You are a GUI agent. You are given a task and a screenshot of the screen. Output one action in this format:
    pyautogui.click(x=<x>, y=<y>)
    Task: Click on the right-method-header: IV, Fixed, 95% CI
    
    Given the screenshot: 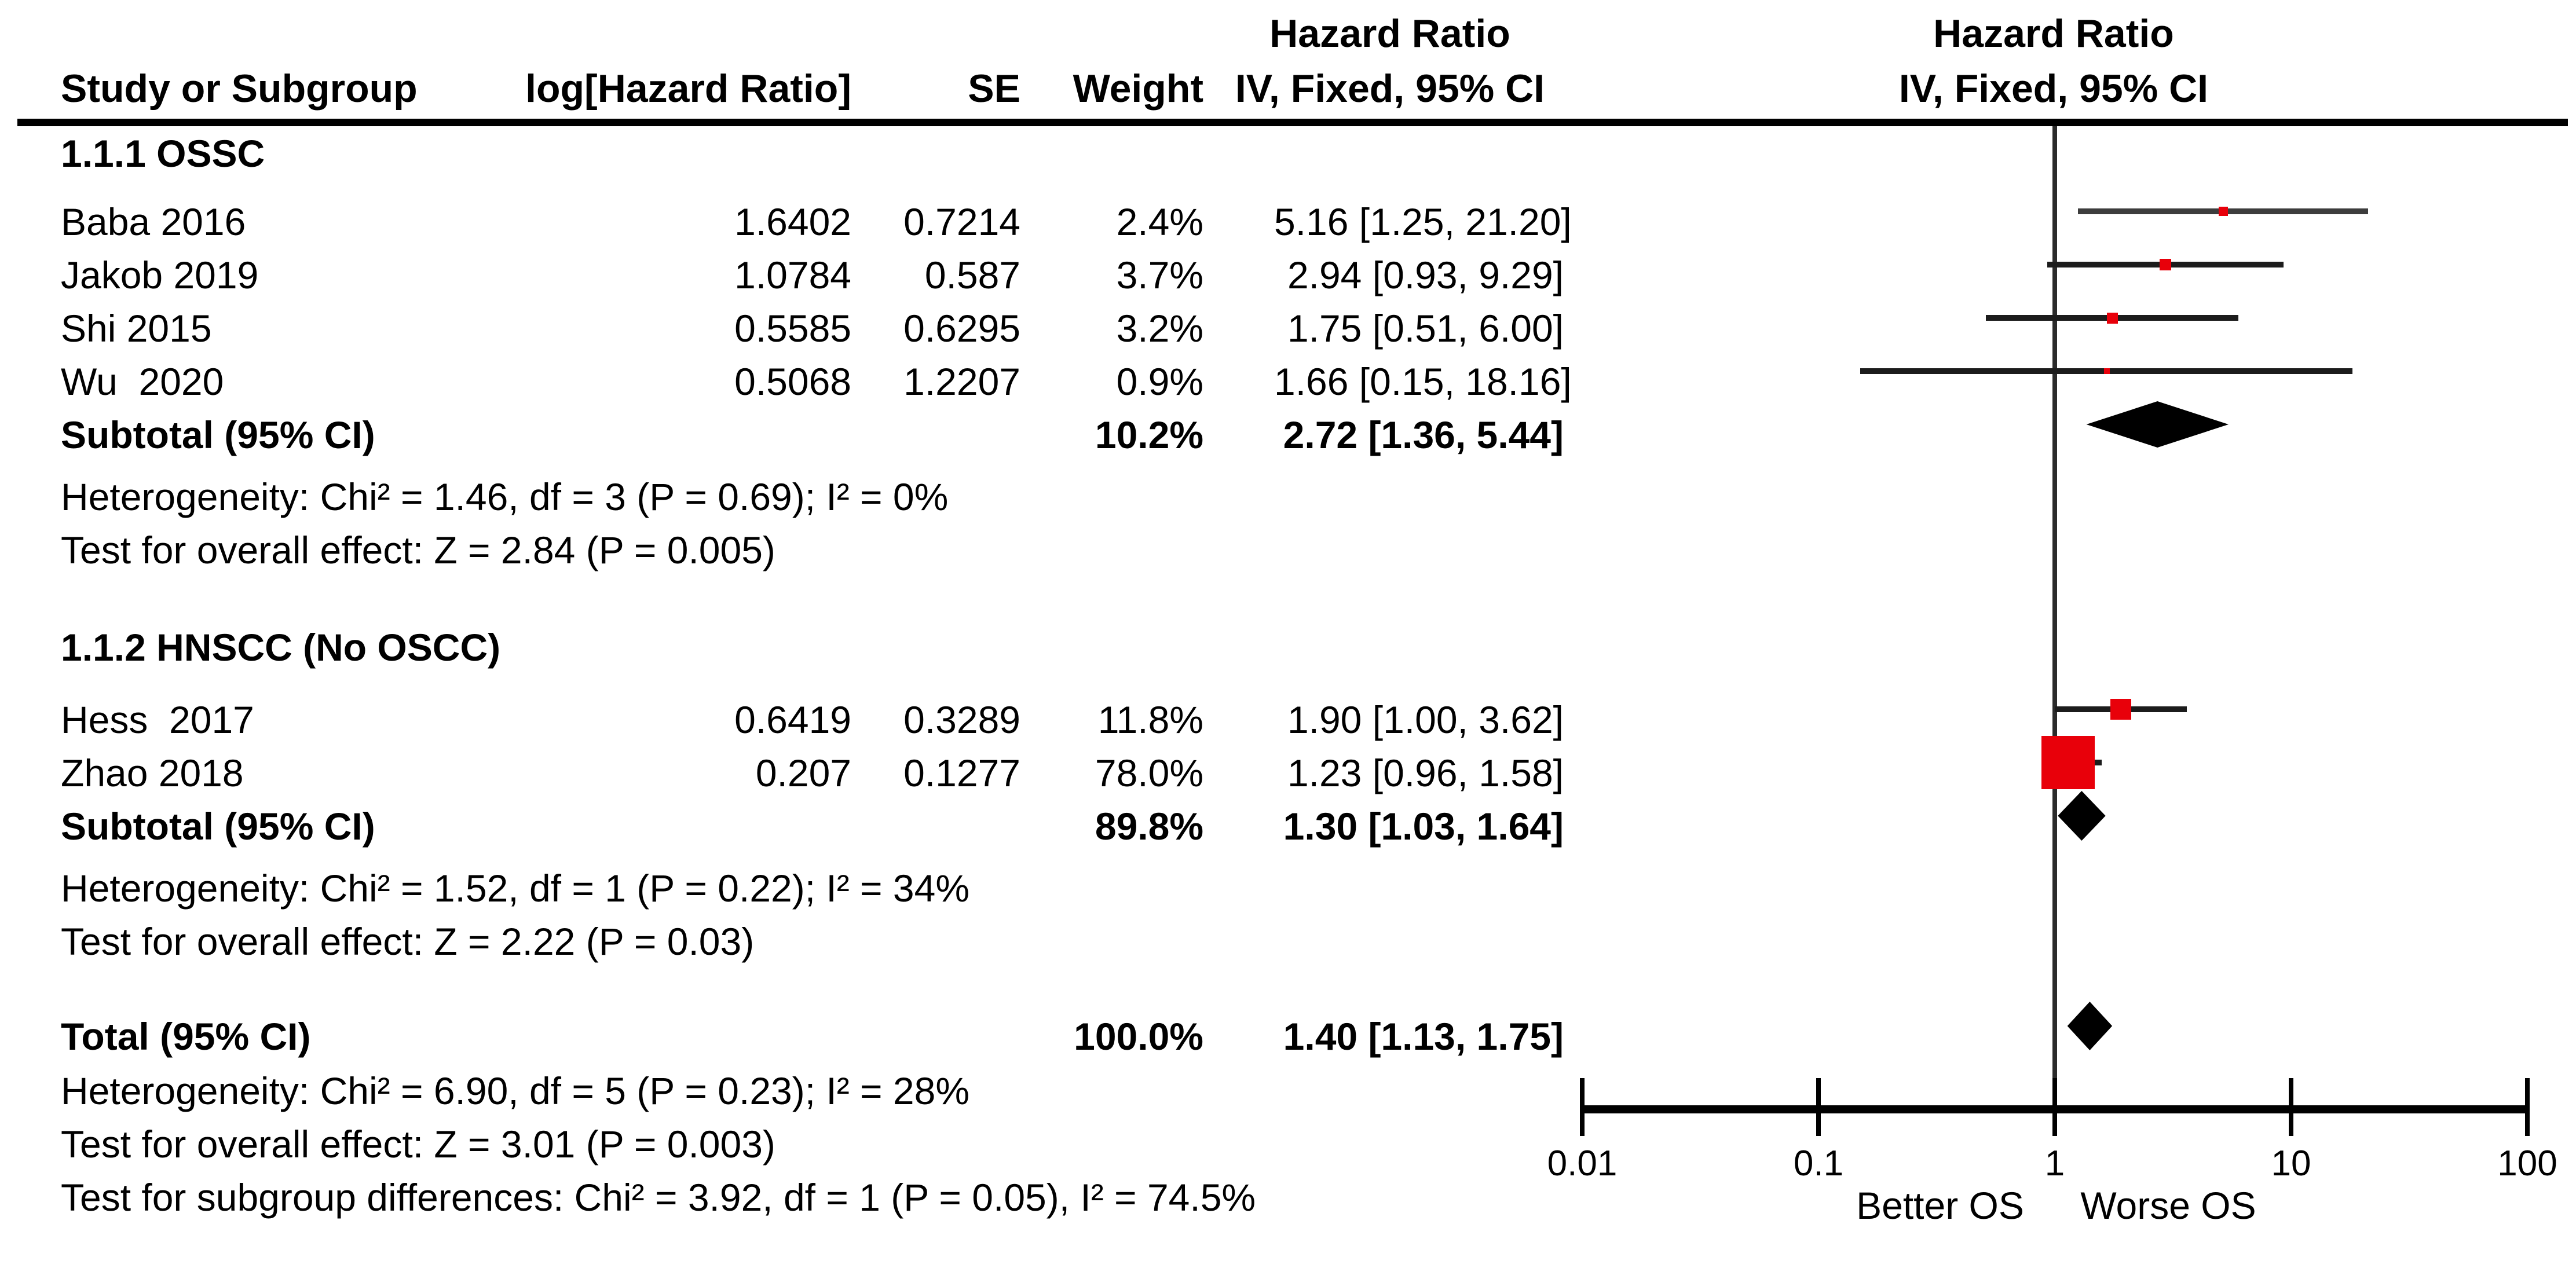 What is the action you would take?
    pyautogui.click(x=2053, y=89)
    